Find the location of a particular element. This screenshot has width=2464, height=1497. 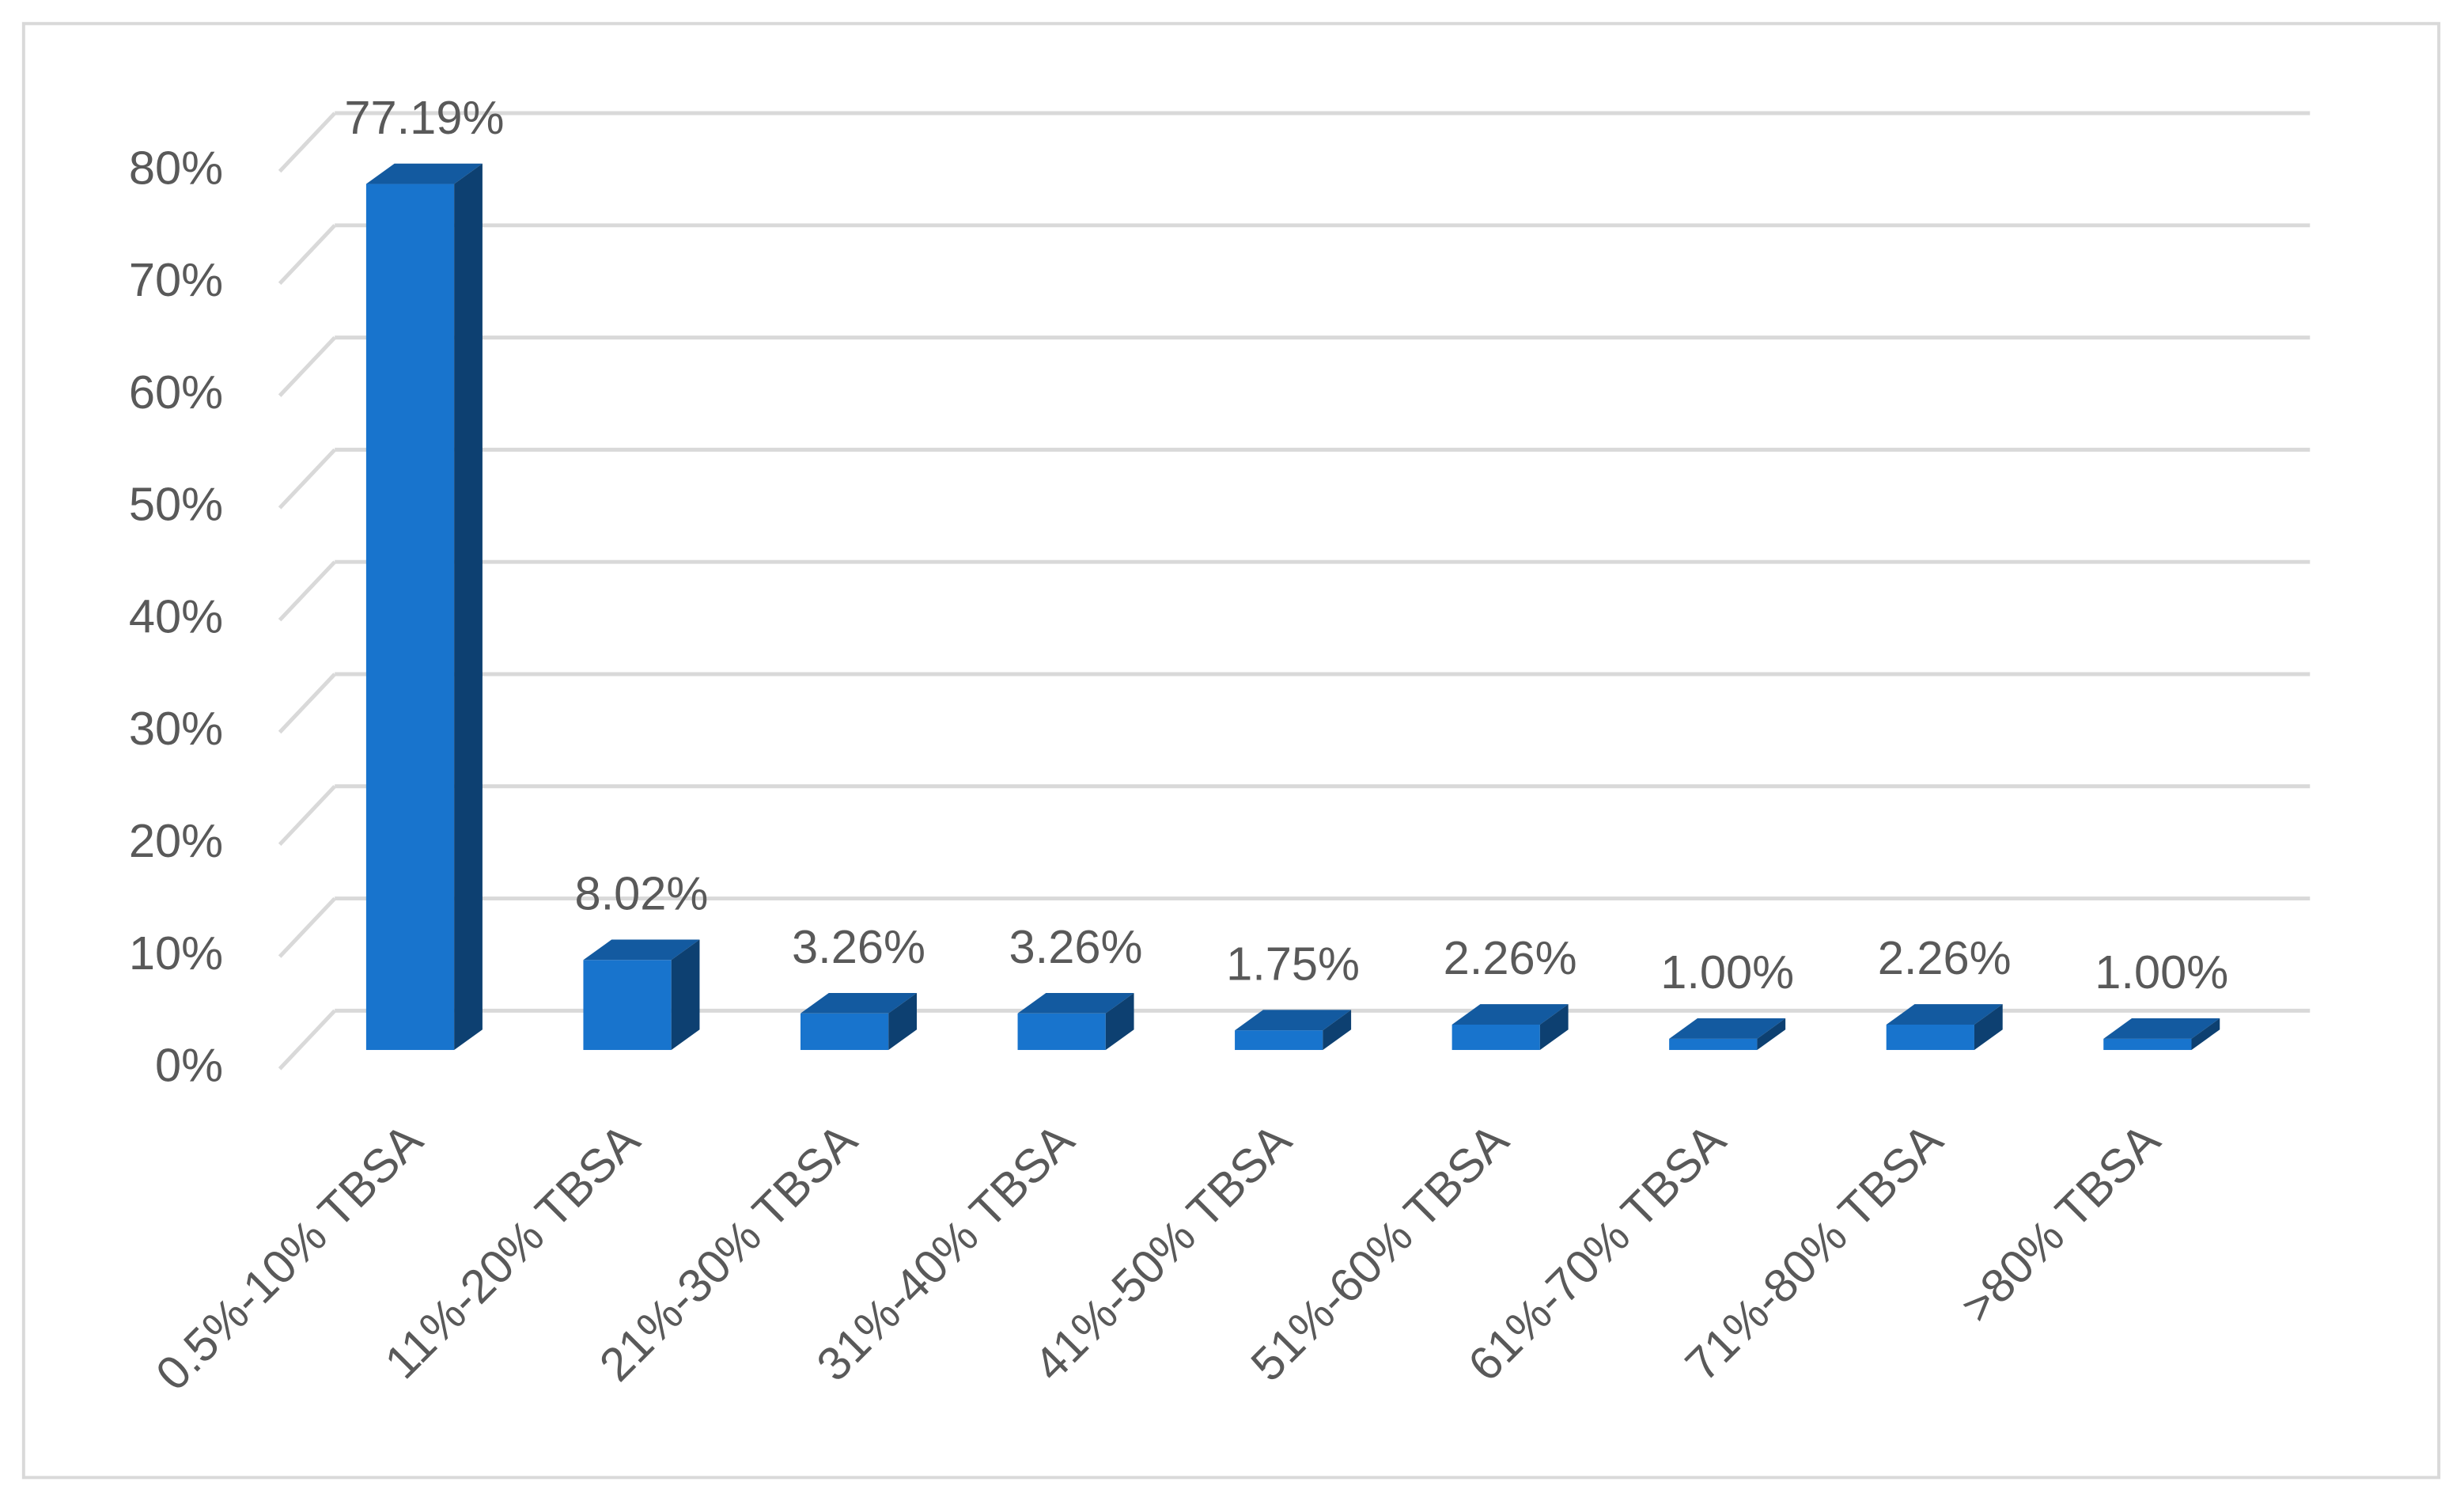

y-tick-label: 80% is located at coordinates (176, 167).